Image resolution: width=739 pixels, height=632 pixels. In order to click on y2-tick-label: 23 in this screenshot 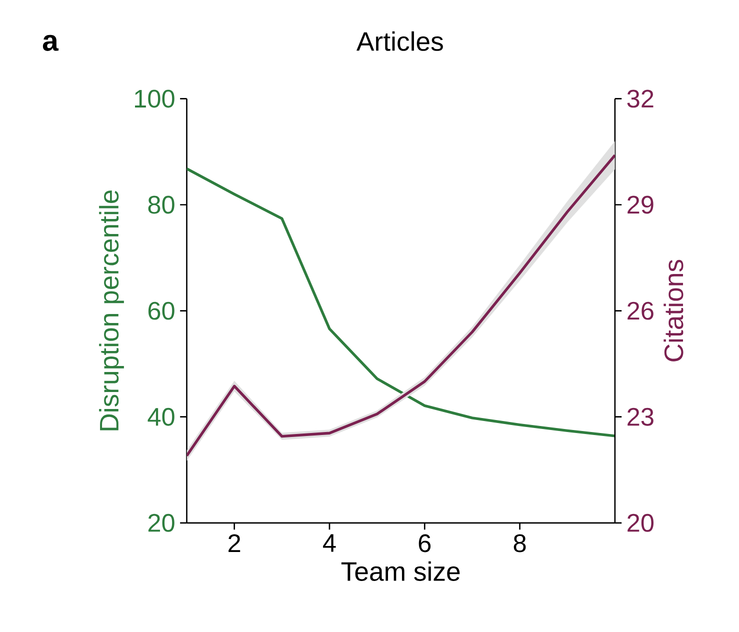, I will do `click(641, 417)`.